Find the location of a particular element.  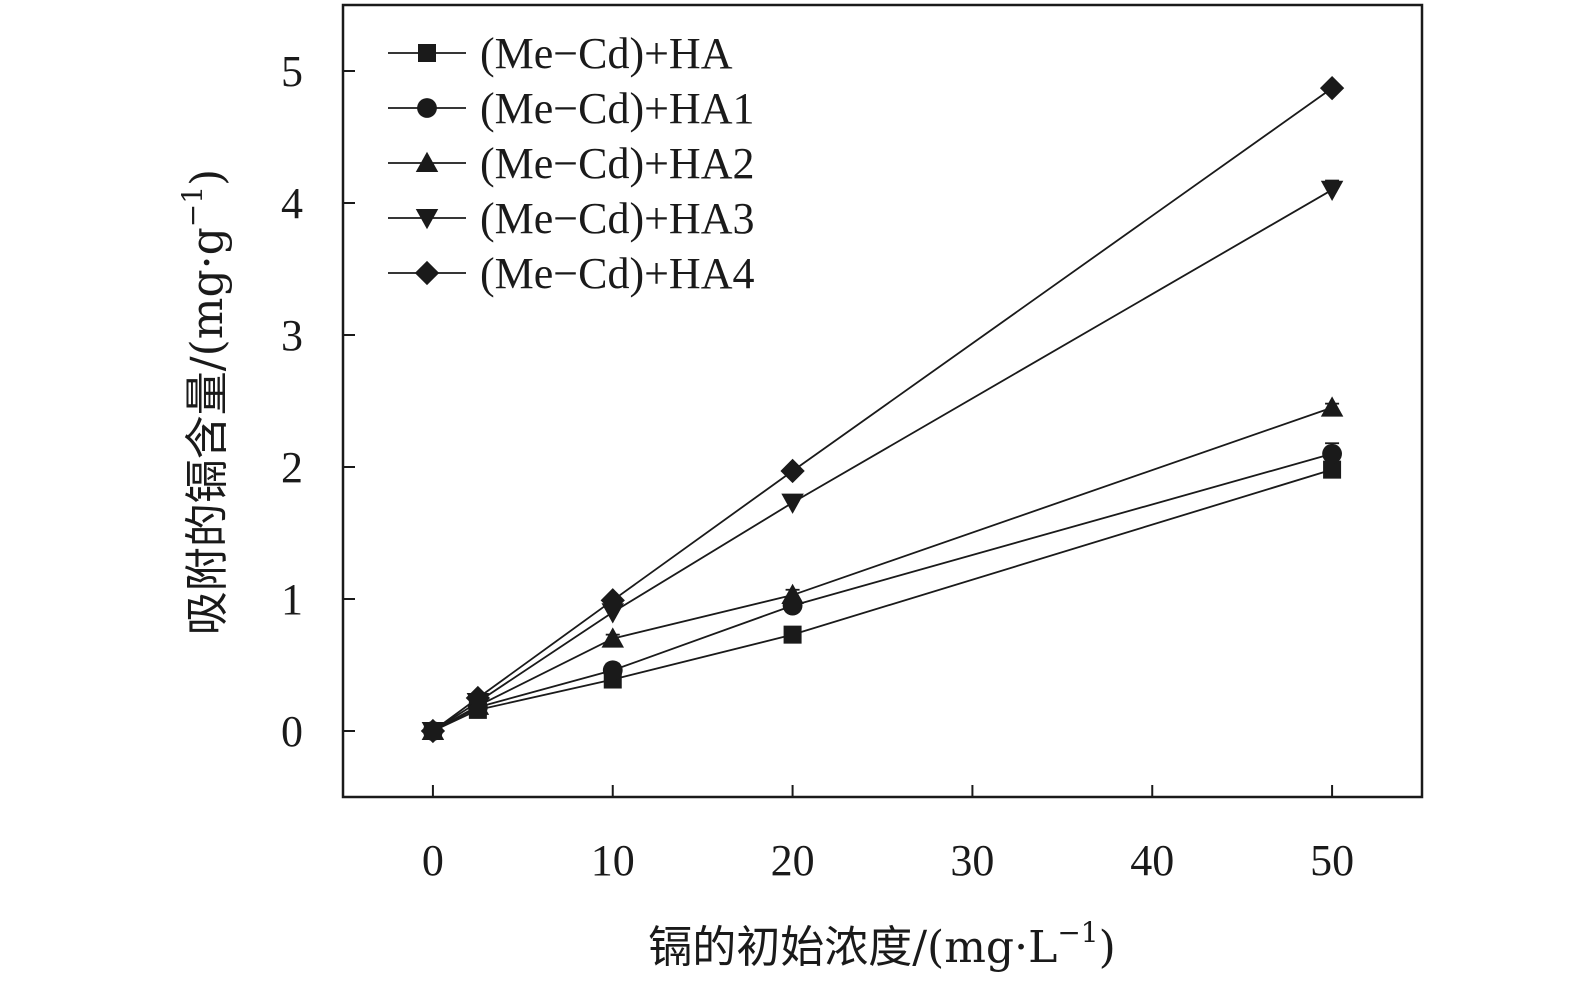

x-tick-label: 20 is located at coordinates (793, 860).